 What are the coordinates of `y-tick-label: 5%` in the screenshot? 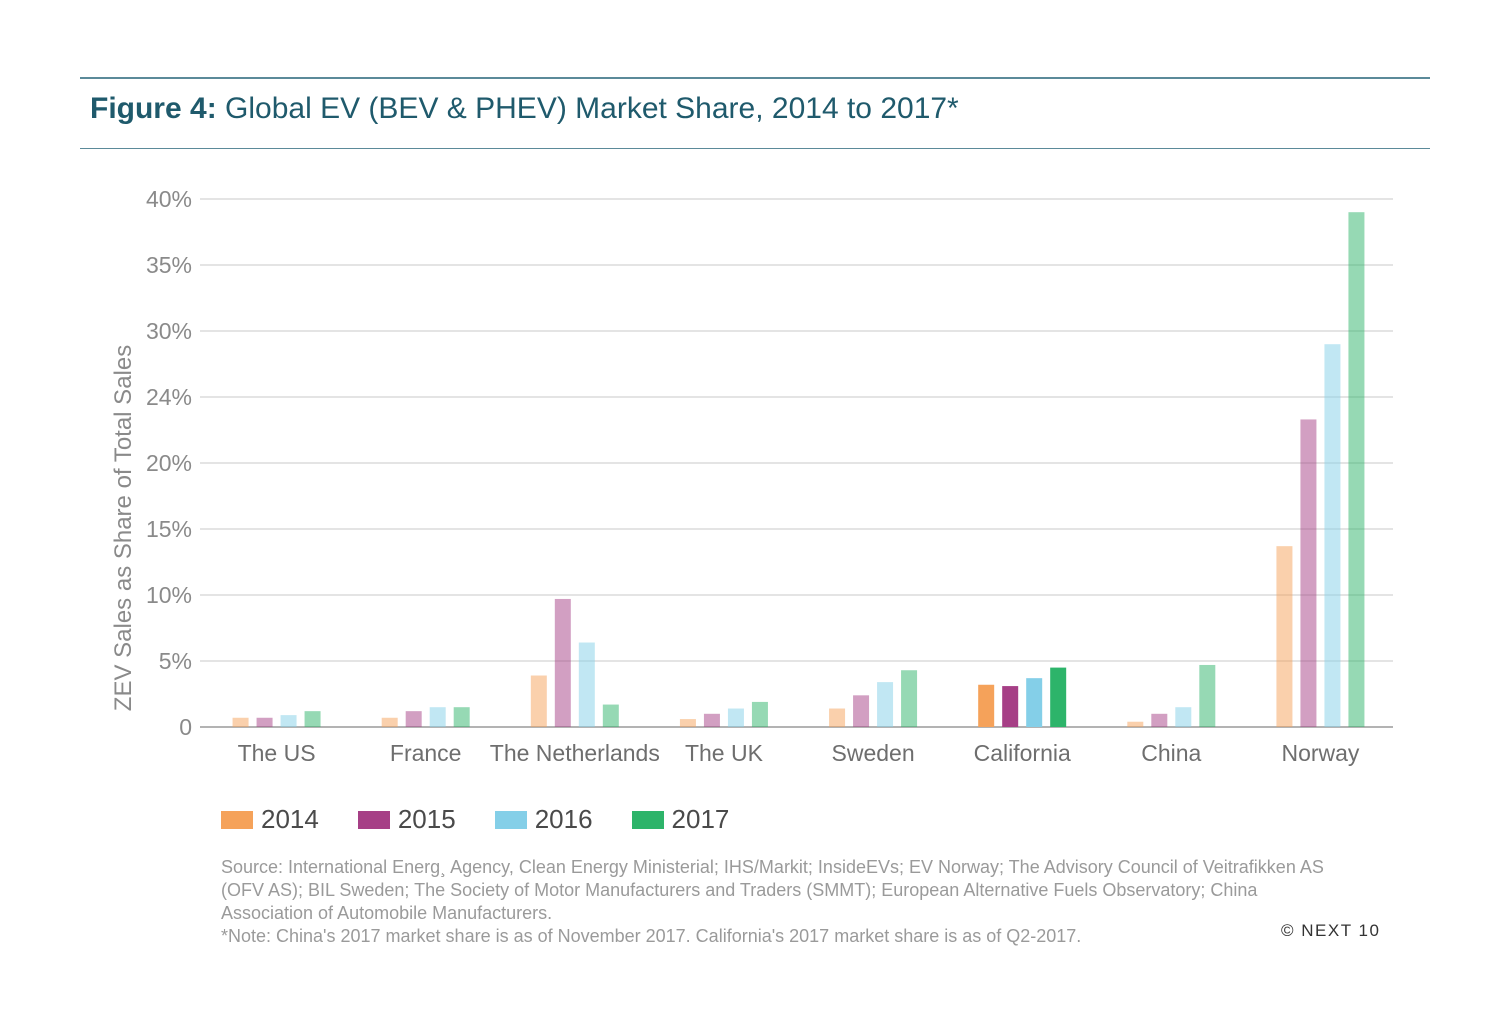 It's located at (175, 661).